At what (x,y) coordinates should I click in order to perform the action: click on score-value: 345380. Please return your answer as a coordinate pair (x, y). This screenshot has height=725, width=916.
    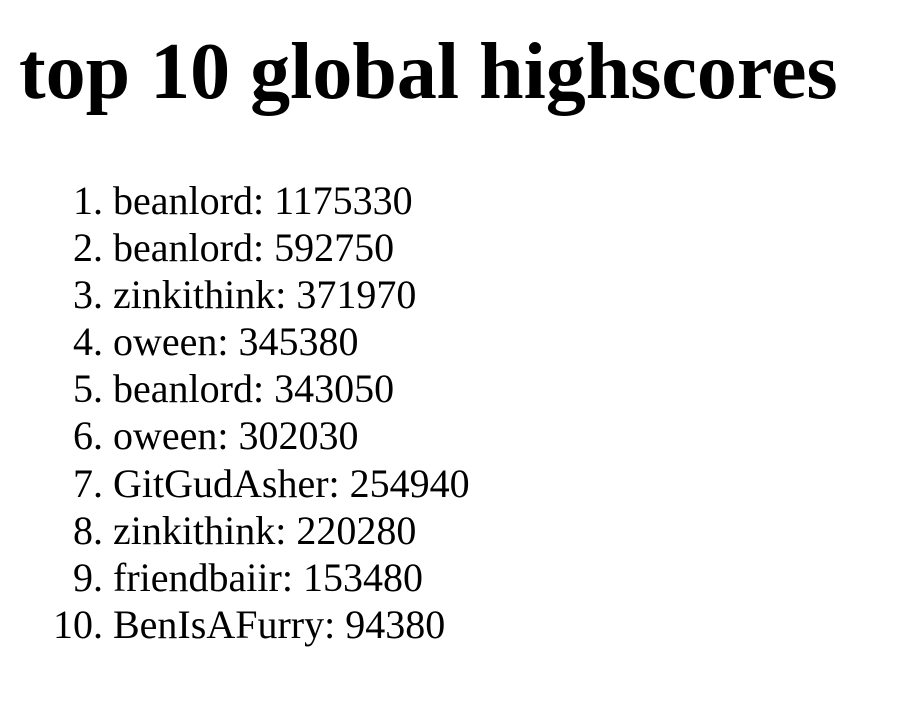
    Looking at the image, I should click on (298, 342).